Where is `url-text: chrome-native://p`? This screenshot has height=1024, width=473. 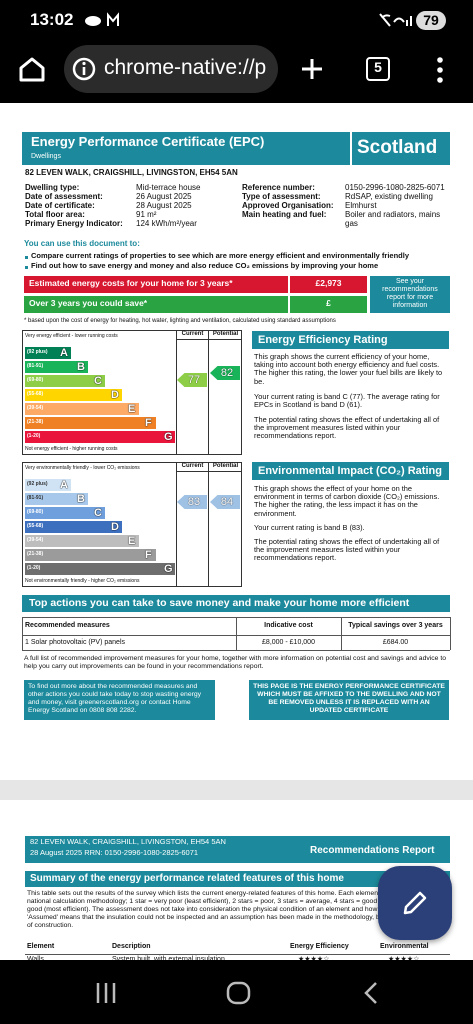 url-text: chrome-native://p is located at coordinates (185, 67).